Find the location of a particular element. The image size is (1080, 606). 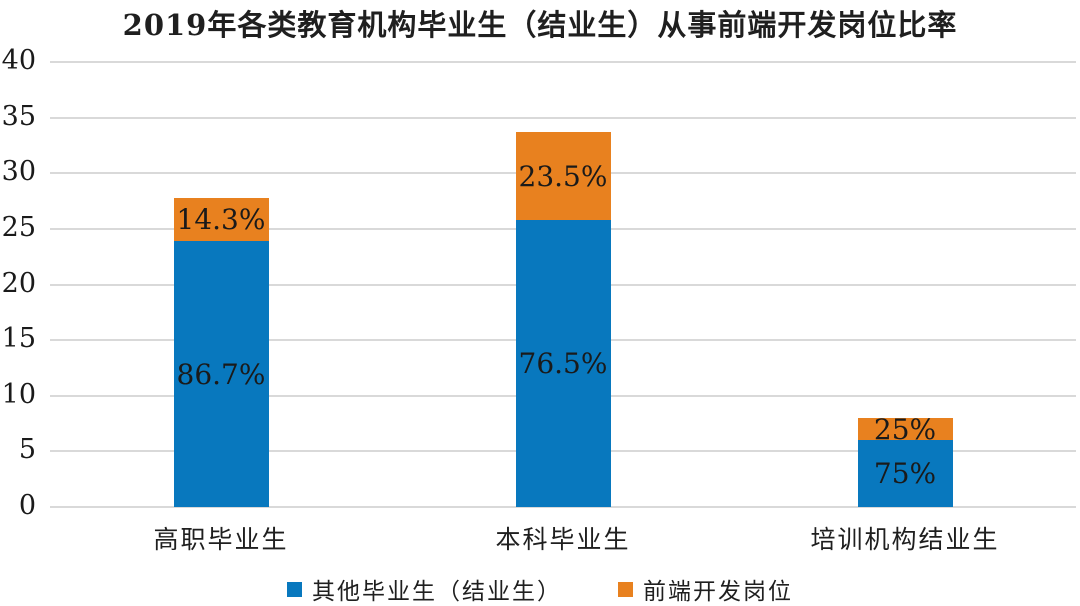

bar-segment-blue-2: 76.5% is located at coordinates (563, 363).